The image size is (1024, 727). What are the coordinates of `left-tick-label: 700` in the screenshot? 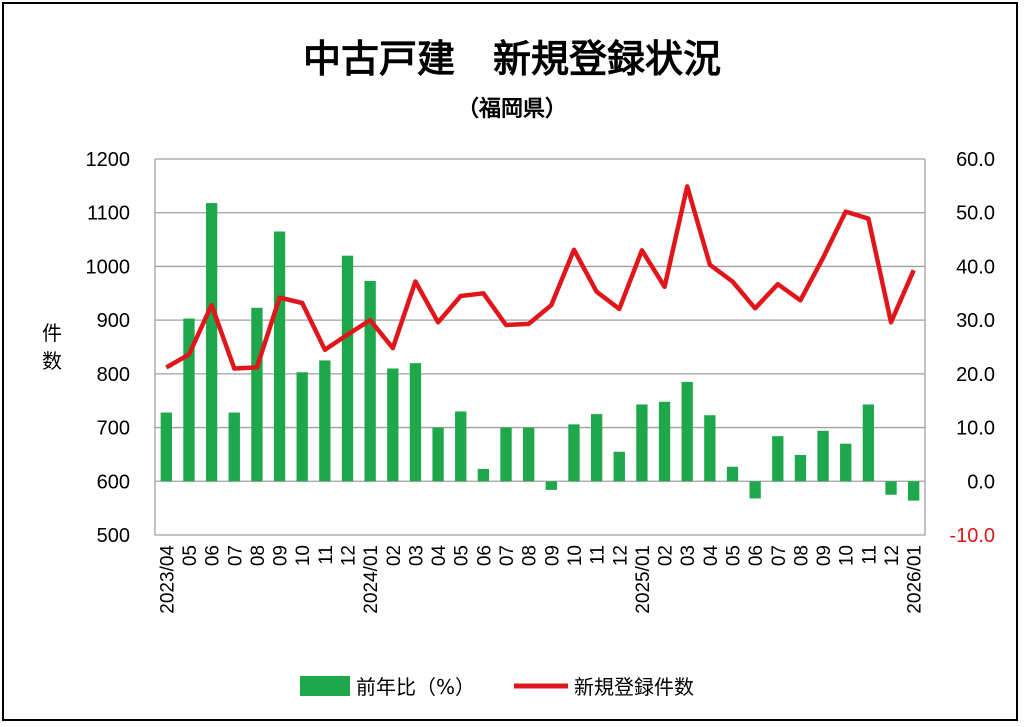 It's located at (113, 429).